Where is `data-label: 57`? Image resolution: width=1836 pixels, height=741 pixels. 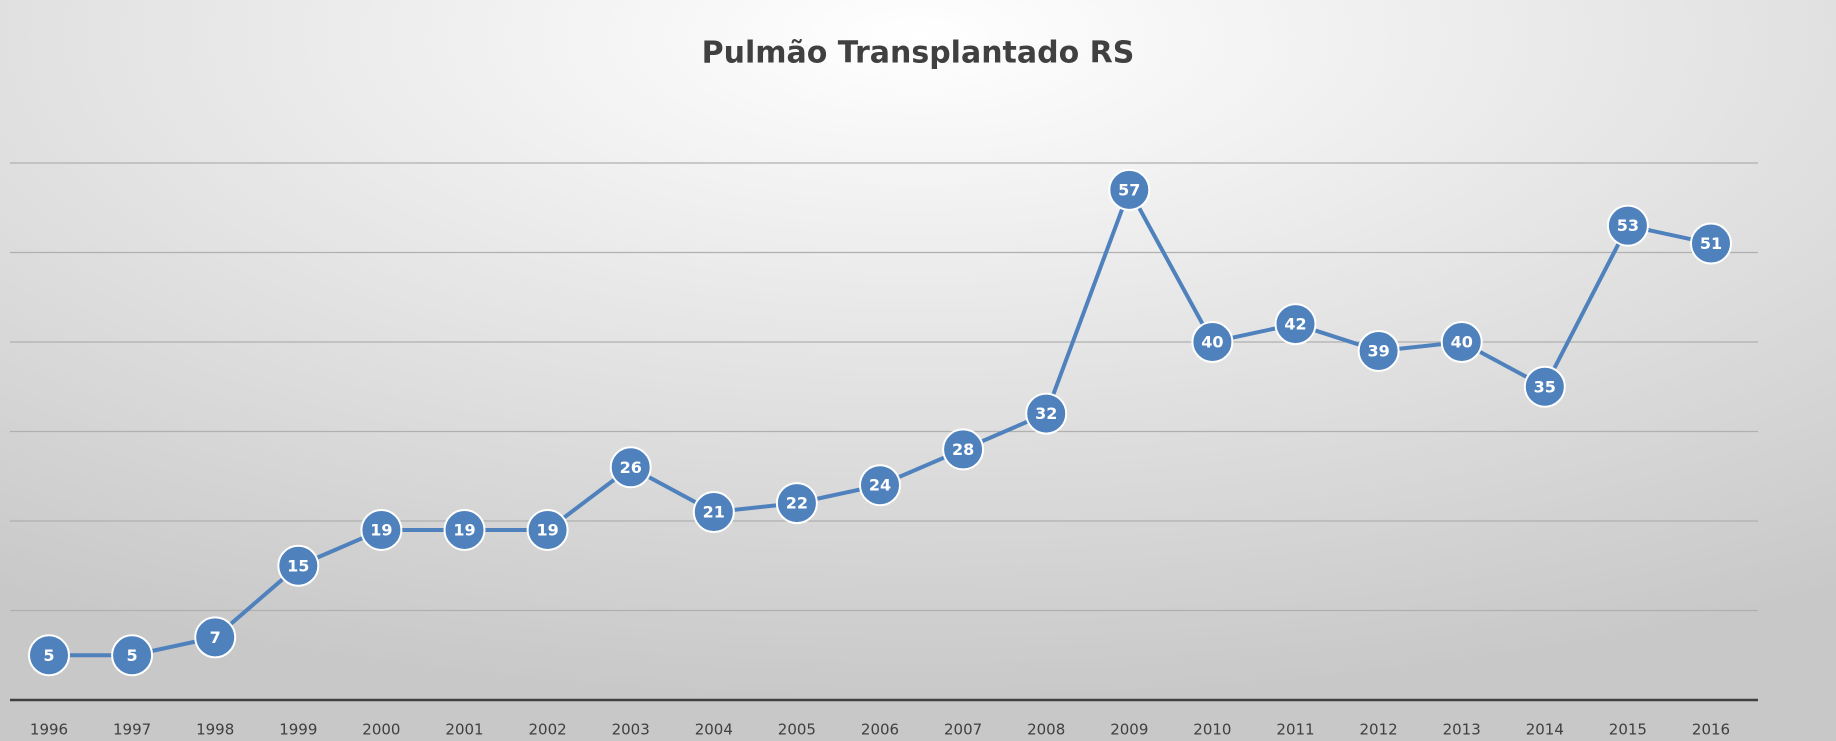
data-label: 57 is located at coordinates (1129, 189).